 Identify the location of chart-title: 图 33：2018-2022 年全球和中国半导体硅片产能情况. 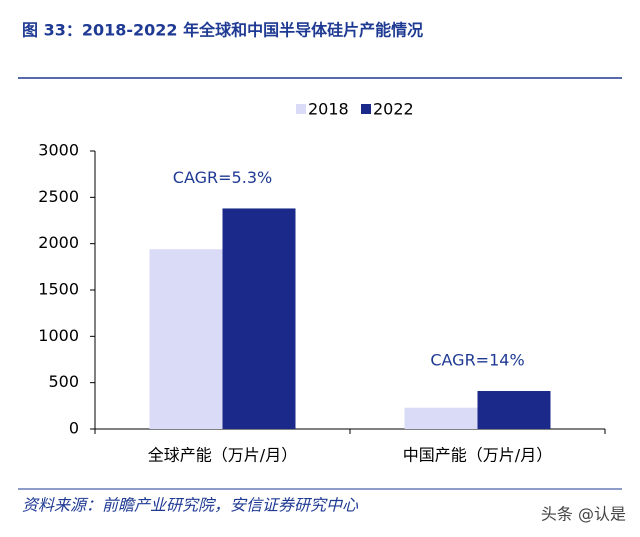
(222, 30).